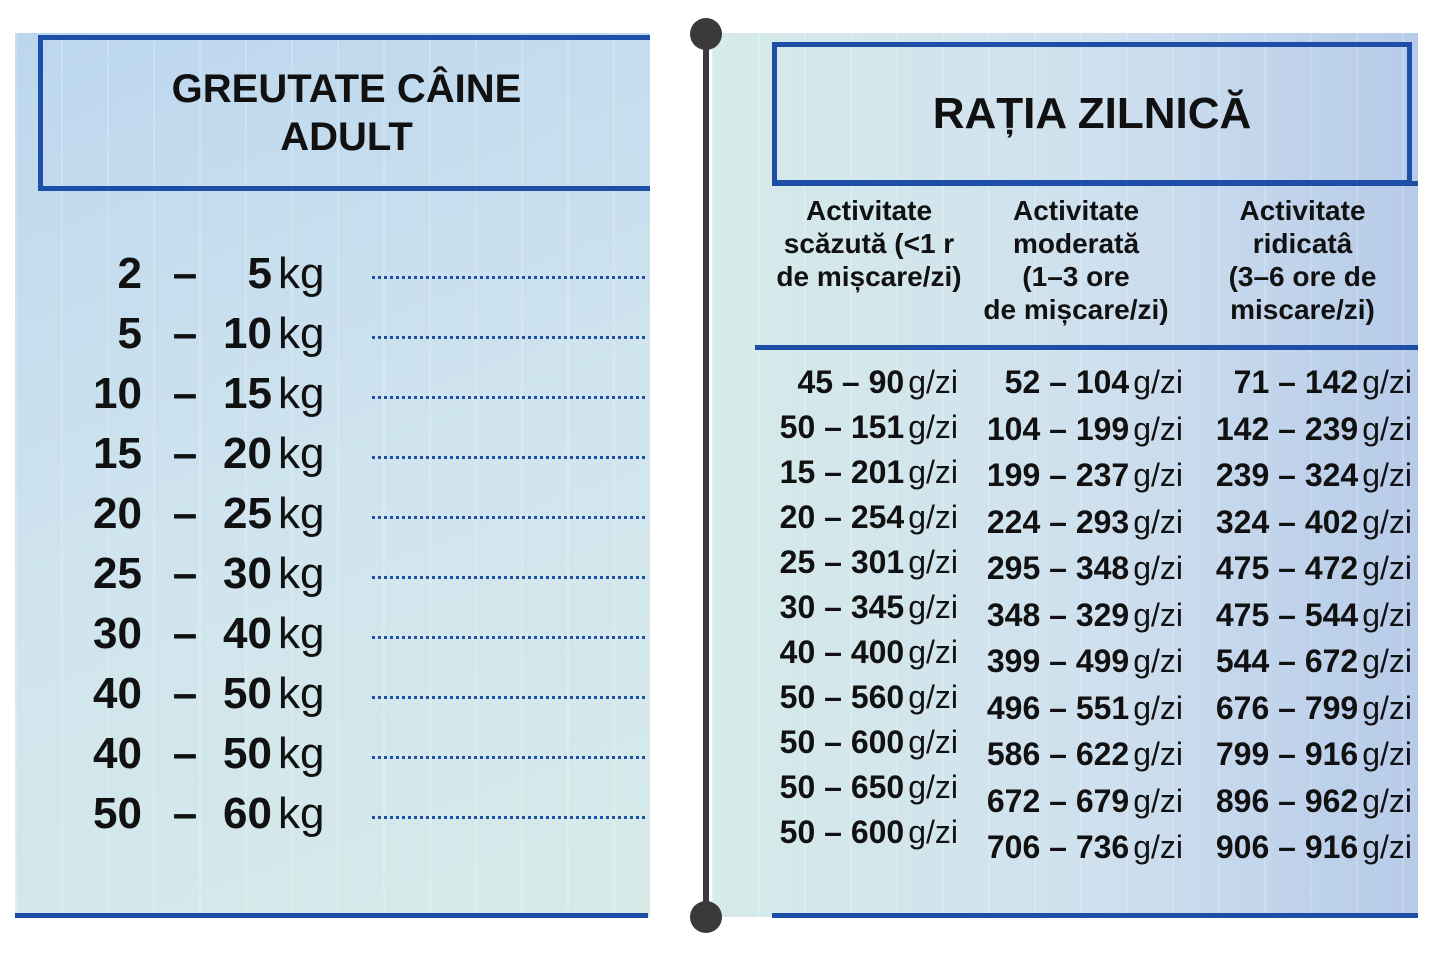  I want to click on ration-range: 906 – 916, so click(1287, 847).